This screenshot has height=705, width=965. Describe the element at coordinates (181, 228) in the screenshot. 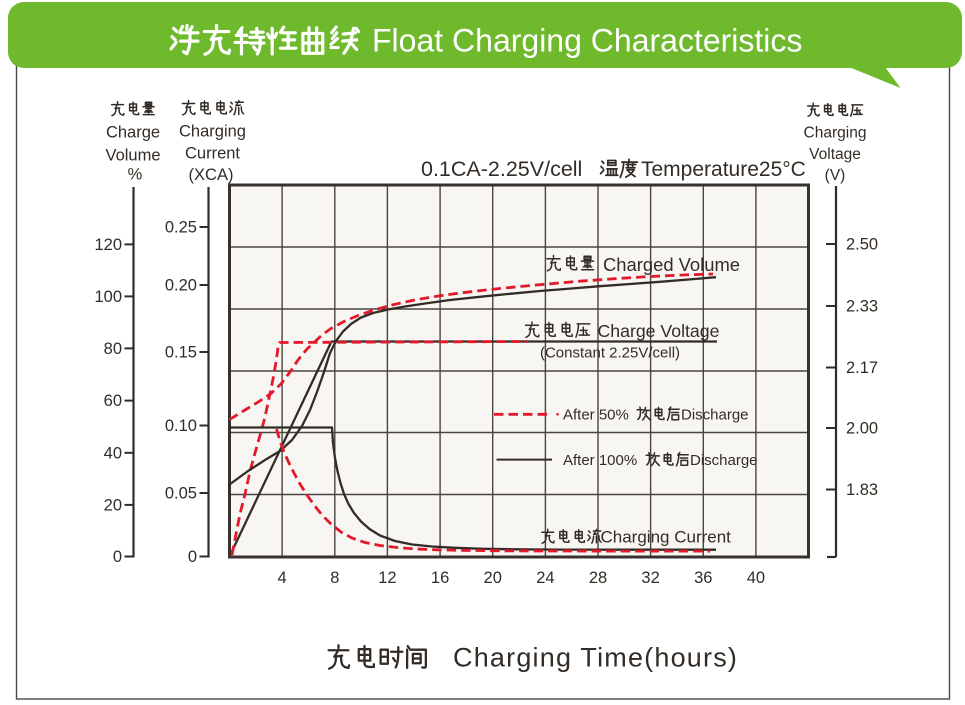

I see `svg-text: 0.25` at that location.